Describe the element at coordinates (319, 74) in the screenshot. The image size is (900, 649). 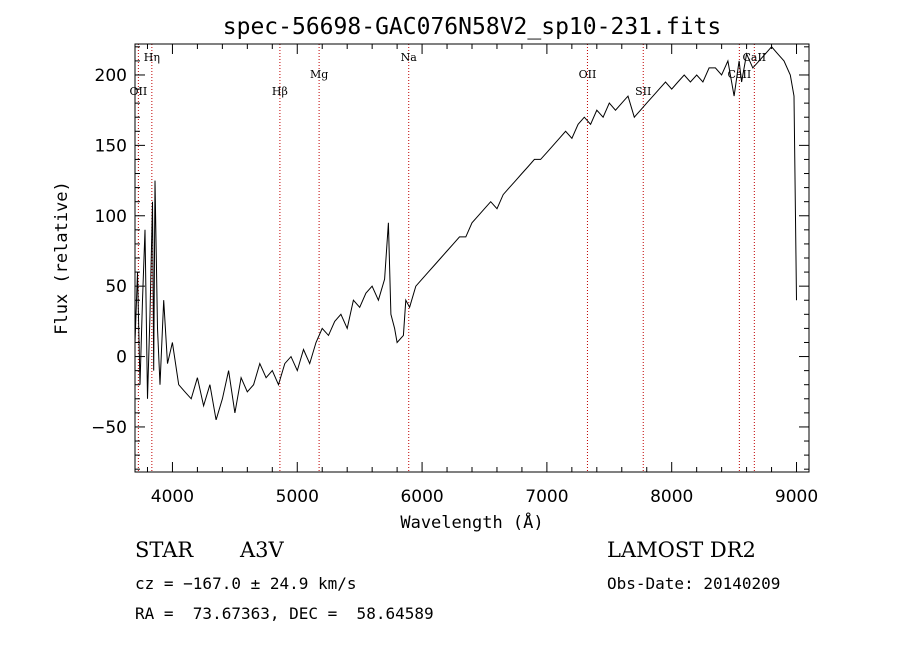
I see `line-marker-label: Mg` at that location.